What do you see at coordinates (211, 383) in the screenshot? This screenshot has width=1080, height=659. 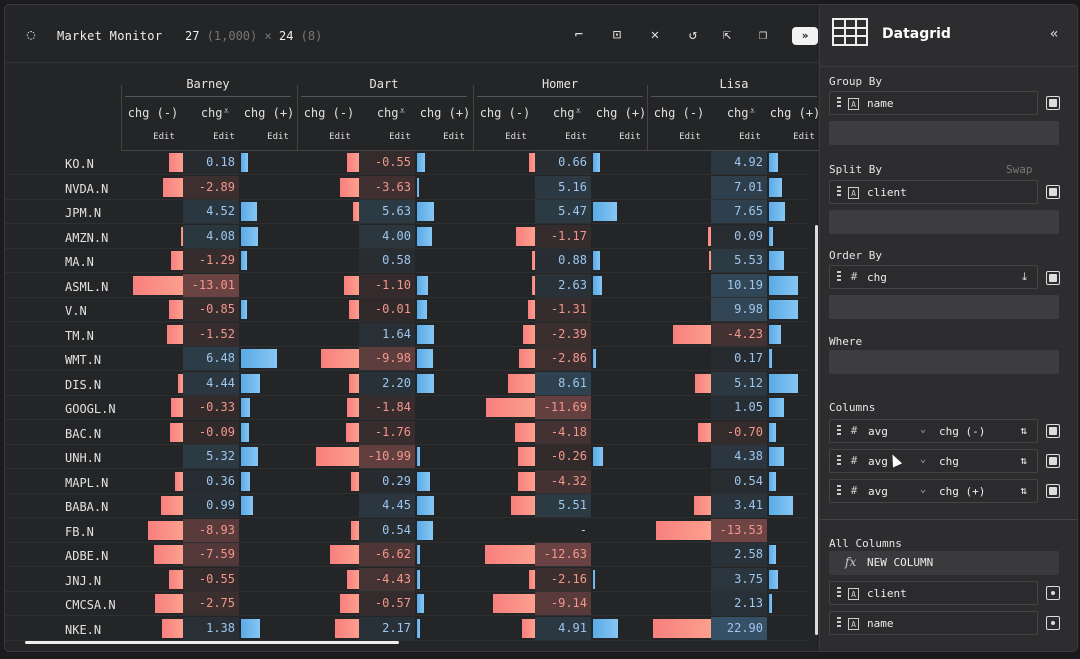 I see `chg-cell: 4.44` at bounding box center [211, 383].